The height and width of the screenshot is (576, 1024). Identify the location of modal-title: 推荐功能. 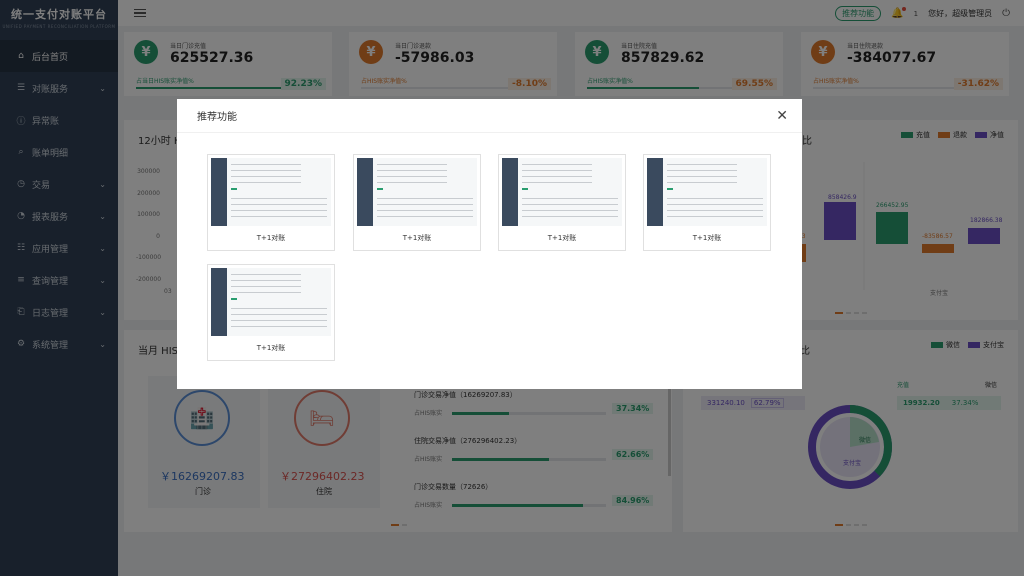
(217, 117).